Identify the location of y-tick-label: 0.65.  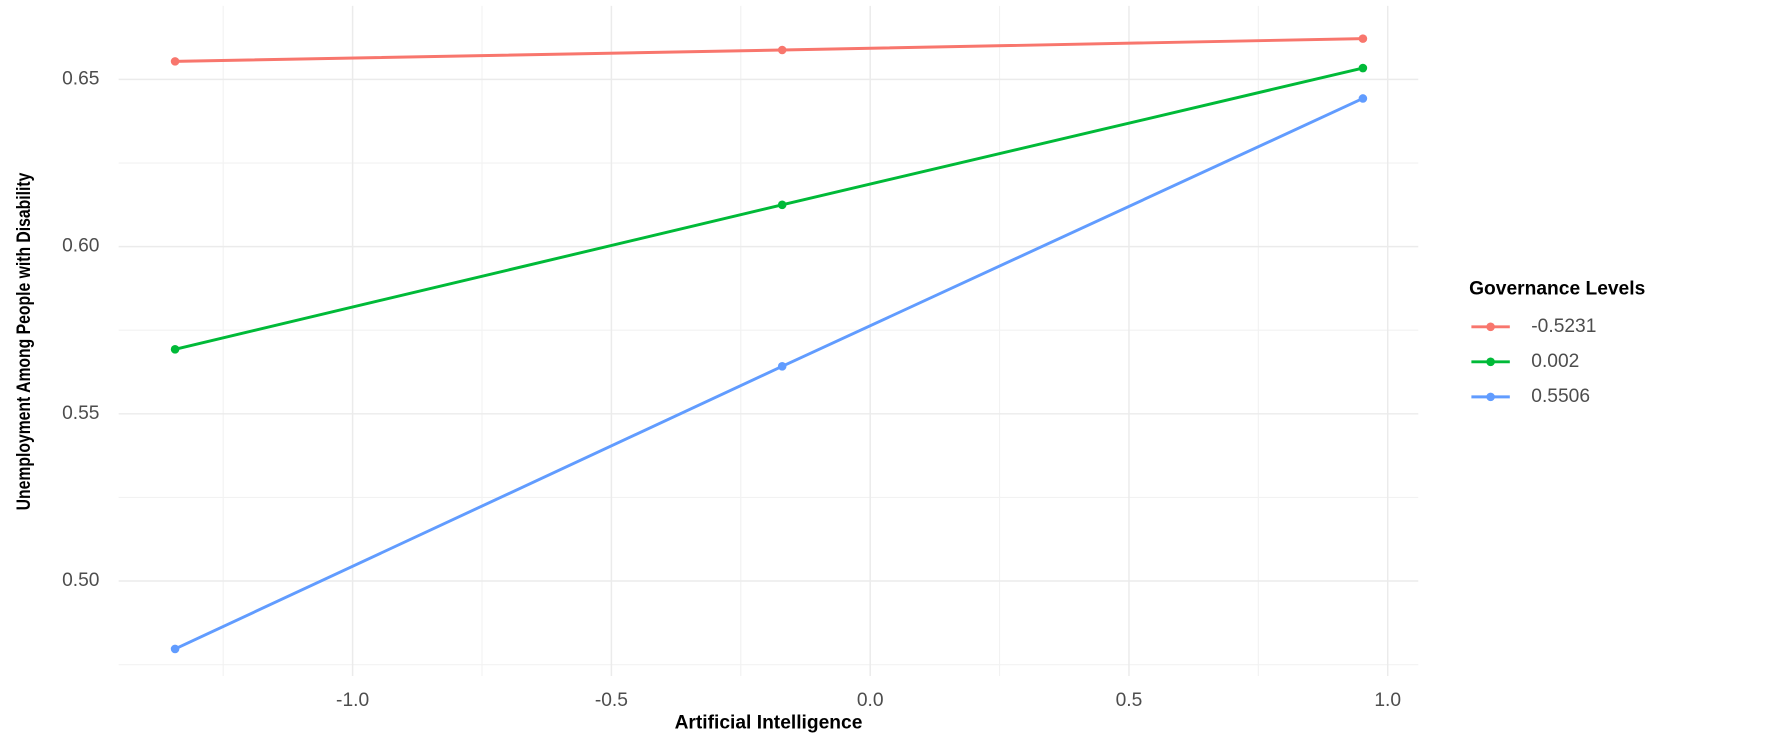
(80, 78).